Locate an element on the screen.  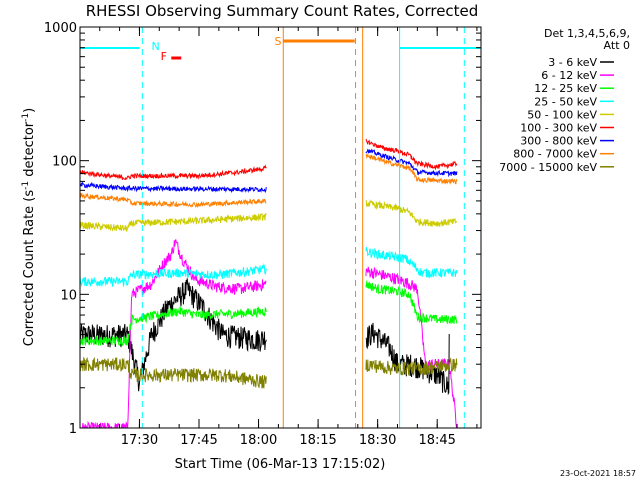
legend-label-8: 7000 - 15000 keV is located at coordinates (548, 167).